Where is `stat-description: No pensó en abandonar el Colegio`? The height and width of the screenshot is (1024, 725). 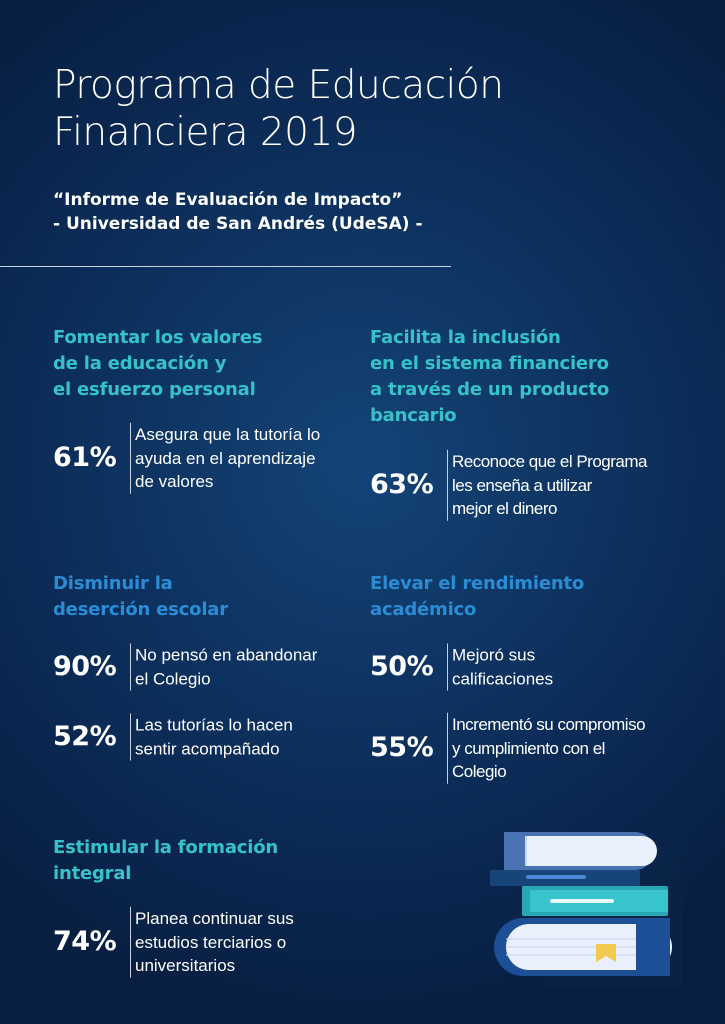
stat-description: No pensó en abandonar el Colegio is located at coordinates (224, 667).